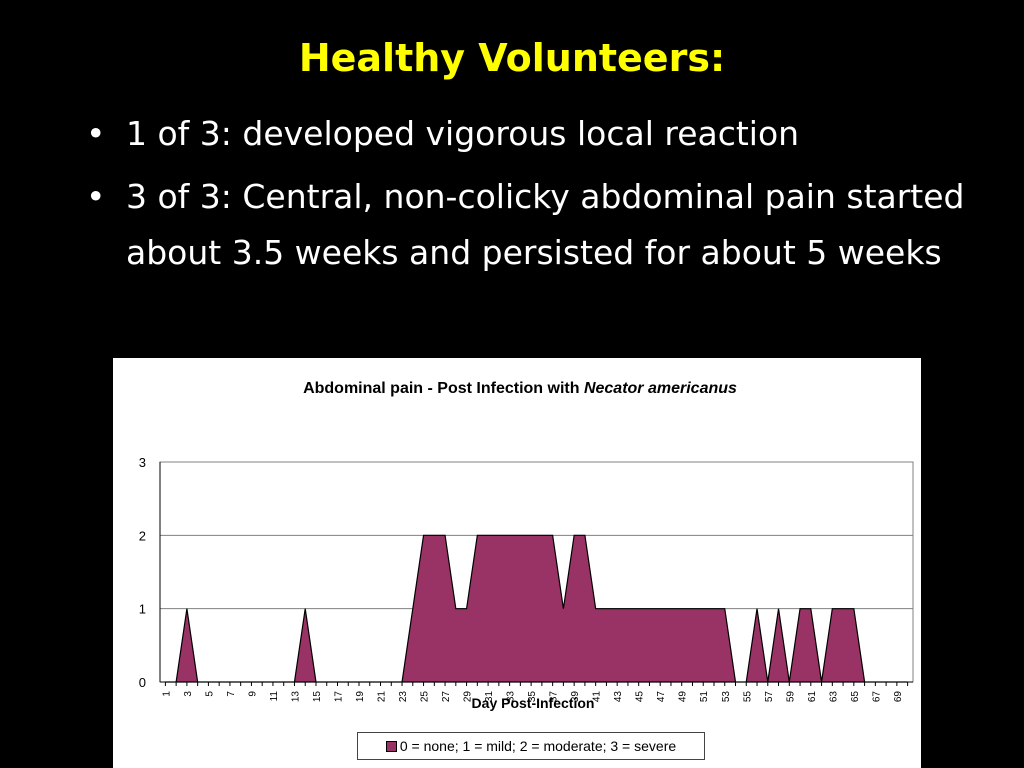 Image resolution: width=1024 pixels, height=768 pixels. Describe the element at coordinates (446, 697) in the screenshot. I see `x-tick-label: 27` at that location.